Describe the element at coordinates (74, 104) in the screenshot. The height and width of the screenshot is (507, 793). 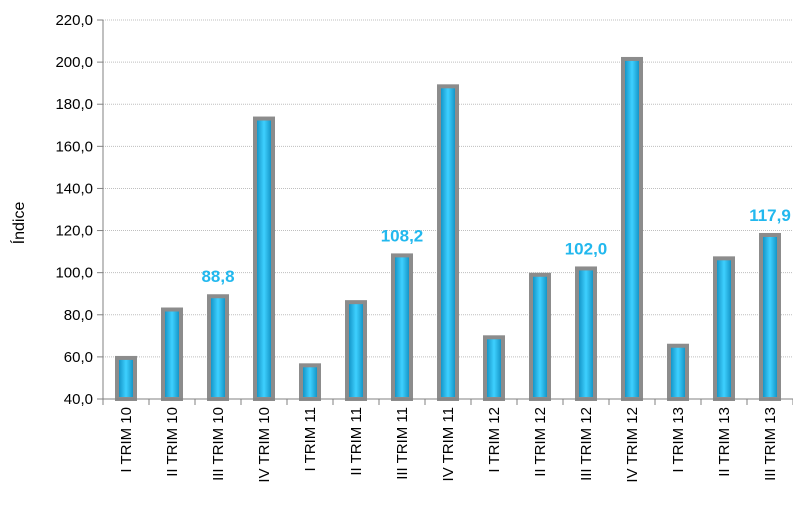
I see `y-tick-label: 180,0` at that location.